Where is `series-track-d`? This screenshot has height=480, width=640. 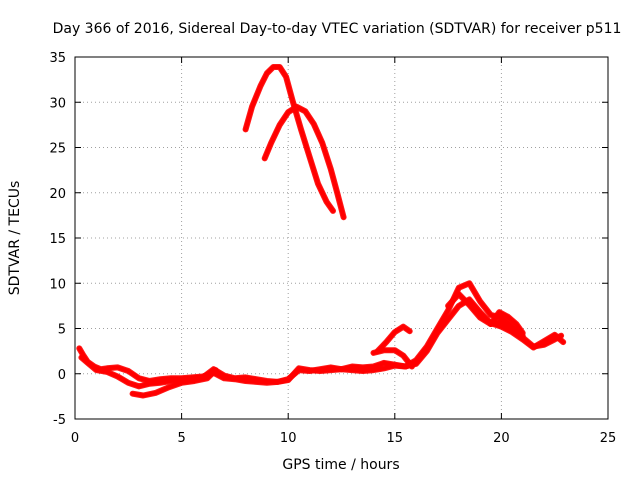
series-track-d is located at coordinates (393, 339).